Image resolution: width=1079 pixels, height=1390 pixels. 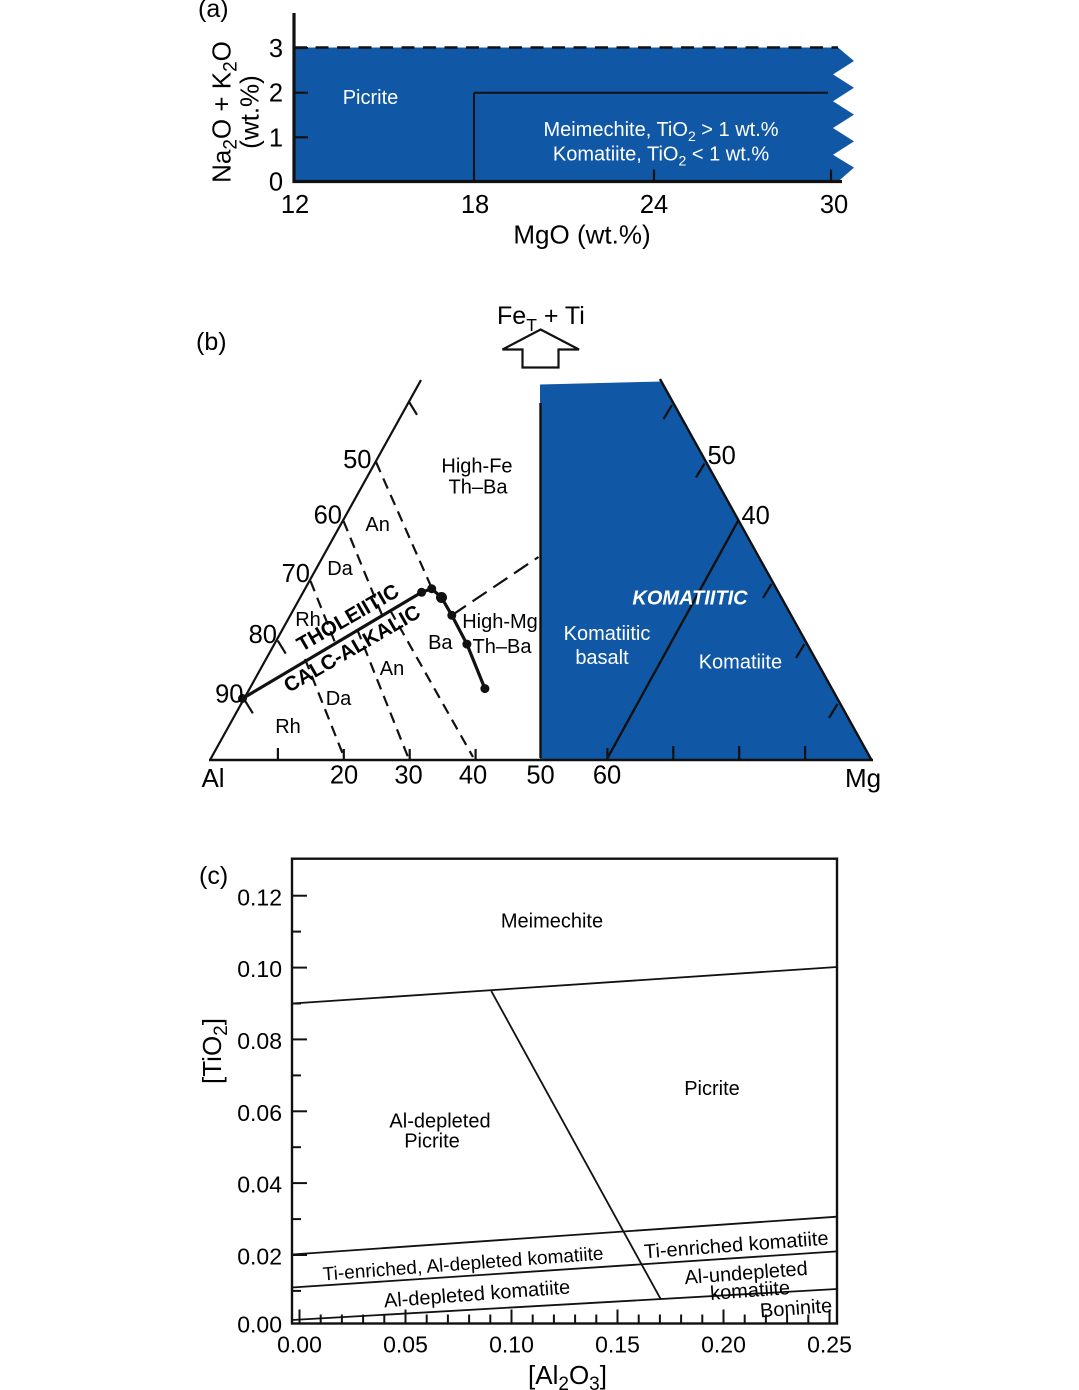 I want to click on svg-text: 0.02, so click(x=259, y=1257).